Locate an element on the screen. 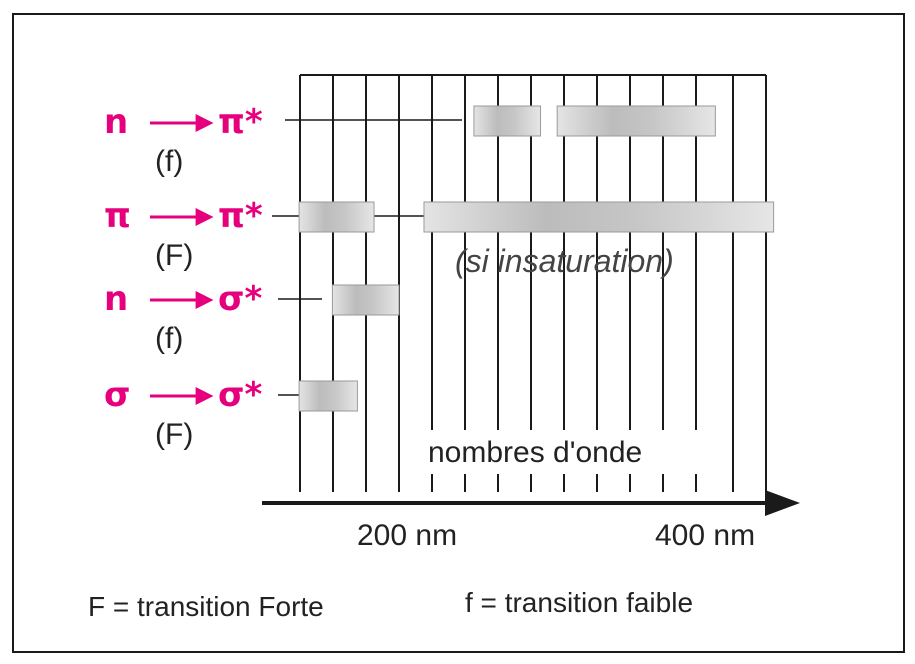 The width and height of the screenshot is (915, 664). transition-from-3: σ is located at coordinates (117, 395).